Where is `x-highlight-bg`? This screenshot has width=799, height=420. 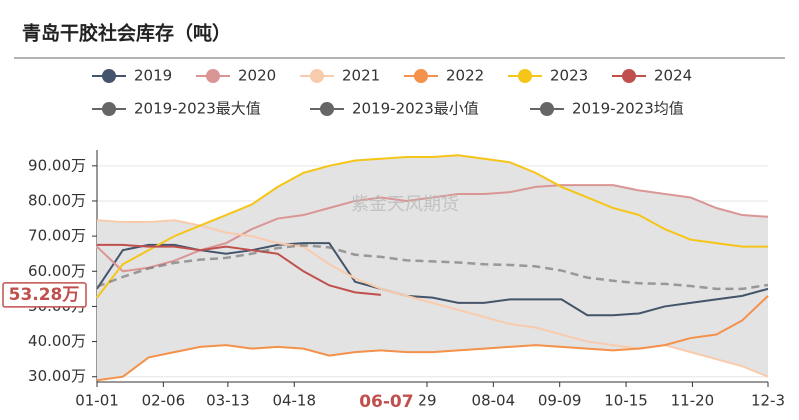 x-highlight-bg is located at coordinates (386, 401).